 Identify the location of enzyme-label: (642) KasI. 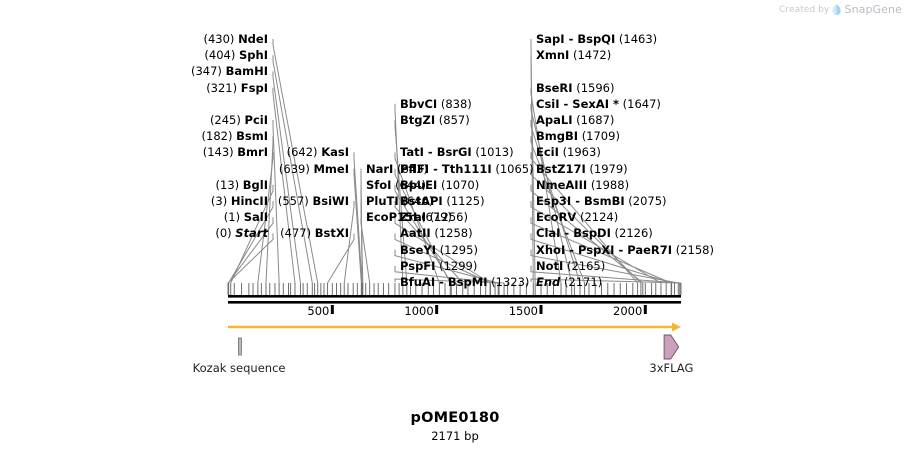
(174, 152).